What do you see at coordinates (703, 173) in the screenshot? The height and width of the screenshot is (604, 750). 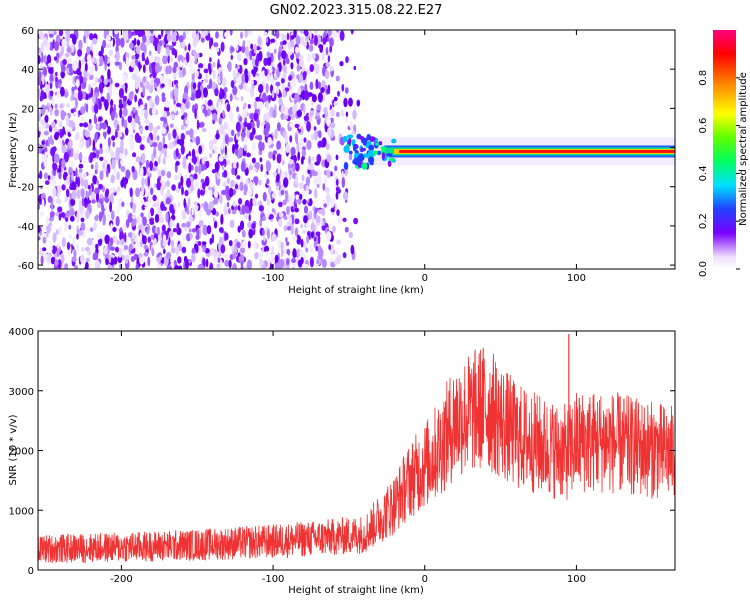 I see `colorbar-tick-label: 0.4` at bounding box center [703, 173].